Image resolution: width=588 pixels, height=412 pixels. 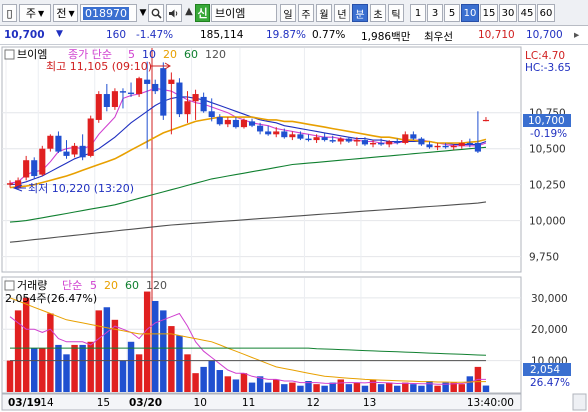 I want to click on interval-tab-45: 45, so click(x=527, y=13).